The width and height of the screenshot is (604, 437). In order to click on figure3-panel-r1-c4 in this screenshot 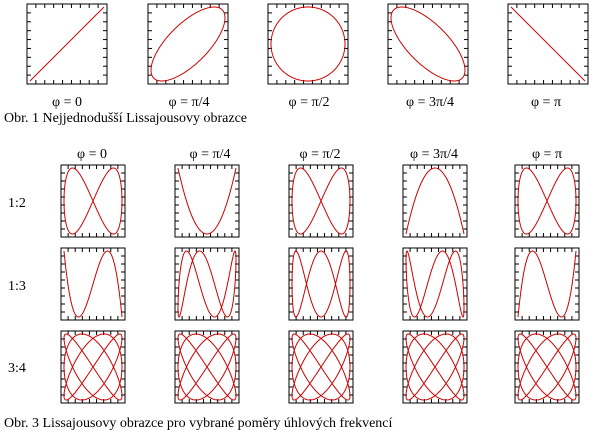, I will do `click(547, 284)`.